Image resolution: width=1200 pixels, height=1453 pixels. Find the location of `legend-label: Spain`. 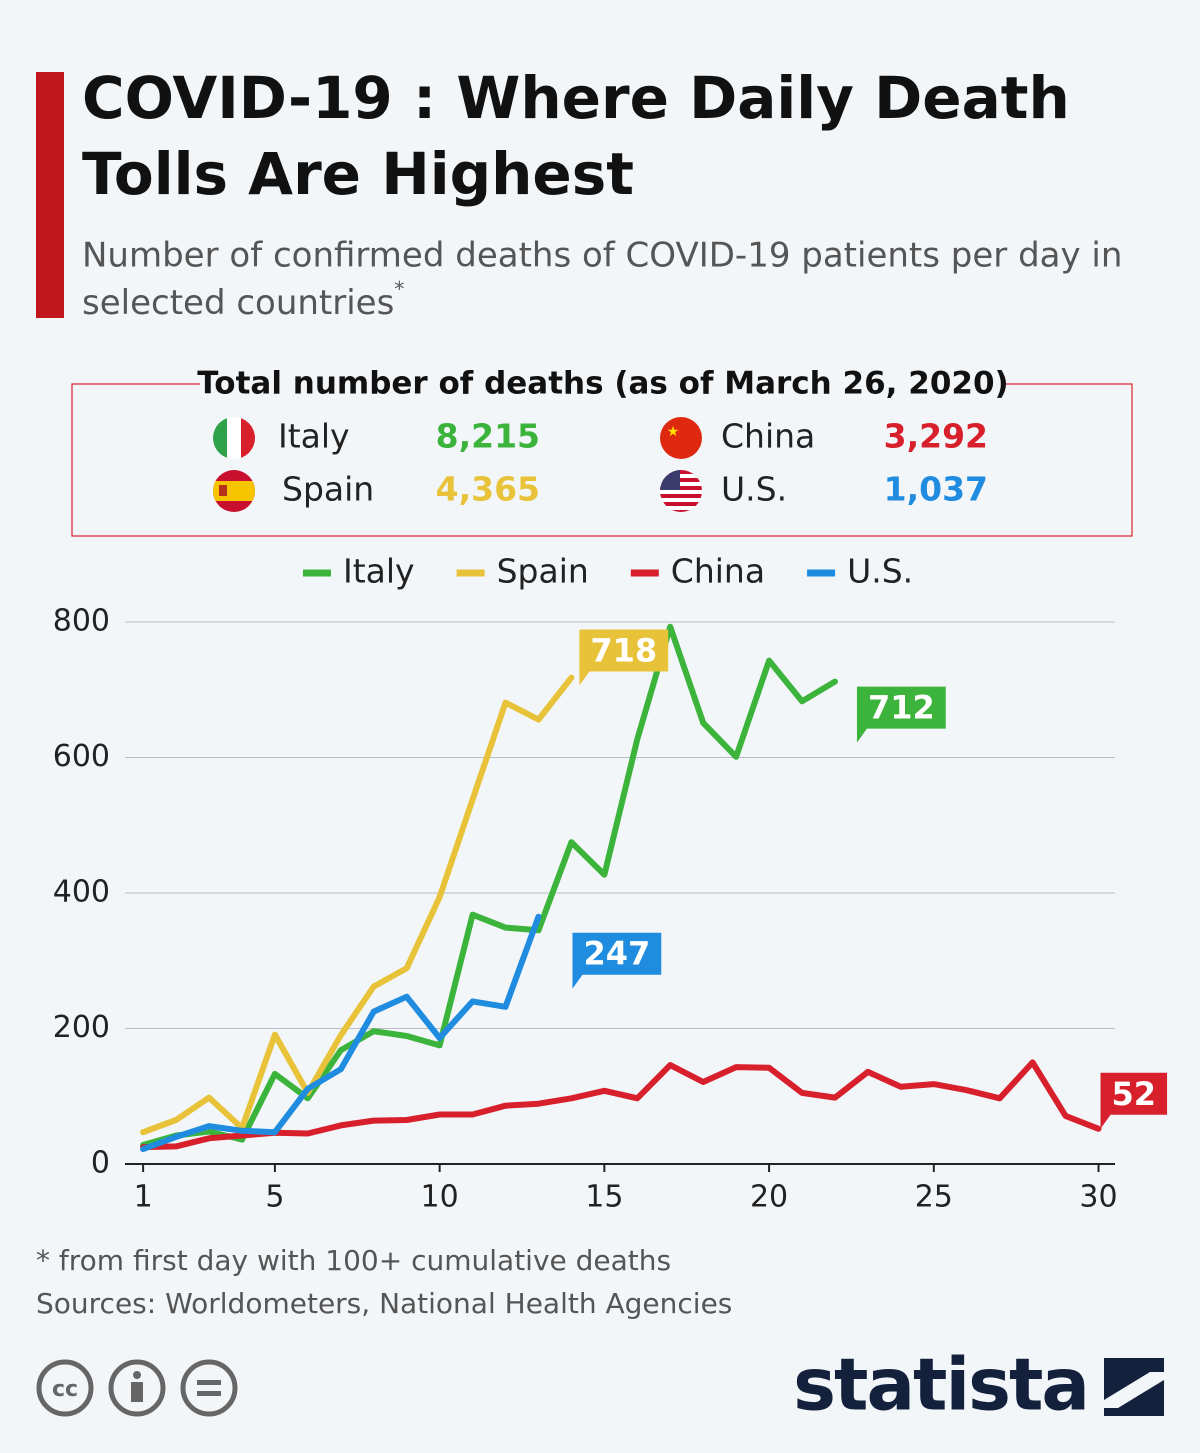

legend-label: Spain is located at coordinates (543, 571).